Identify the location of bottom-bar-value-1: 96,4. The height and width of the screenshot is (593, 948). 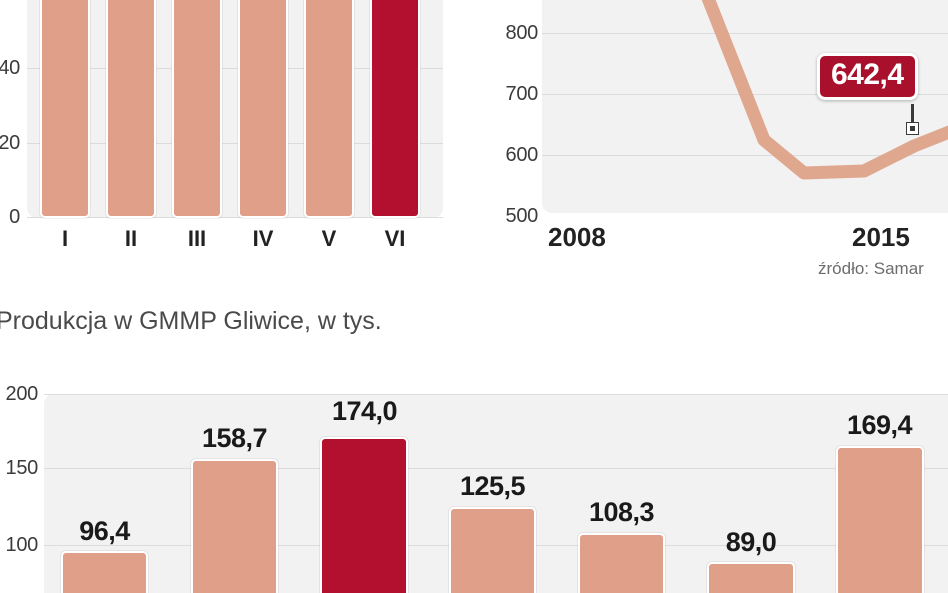
(104, 531).